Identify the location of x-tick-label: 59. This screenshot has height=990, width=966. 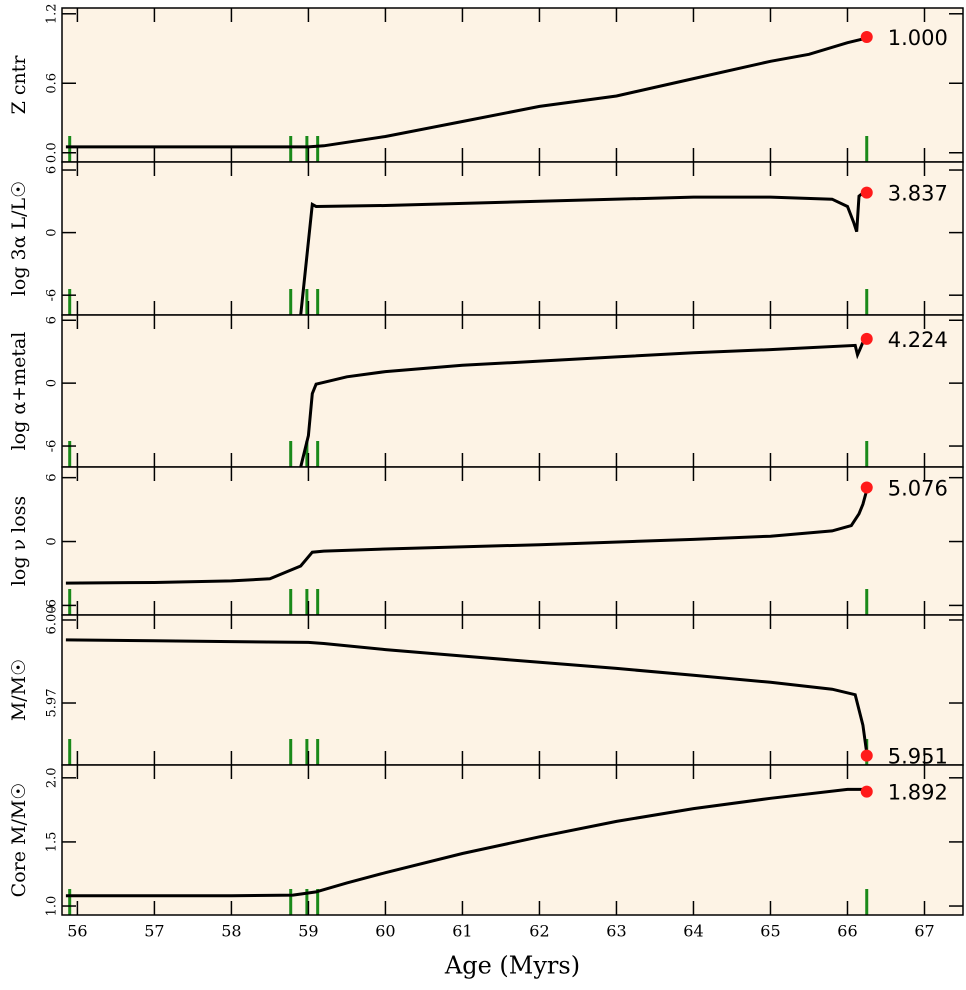
(308, 931).